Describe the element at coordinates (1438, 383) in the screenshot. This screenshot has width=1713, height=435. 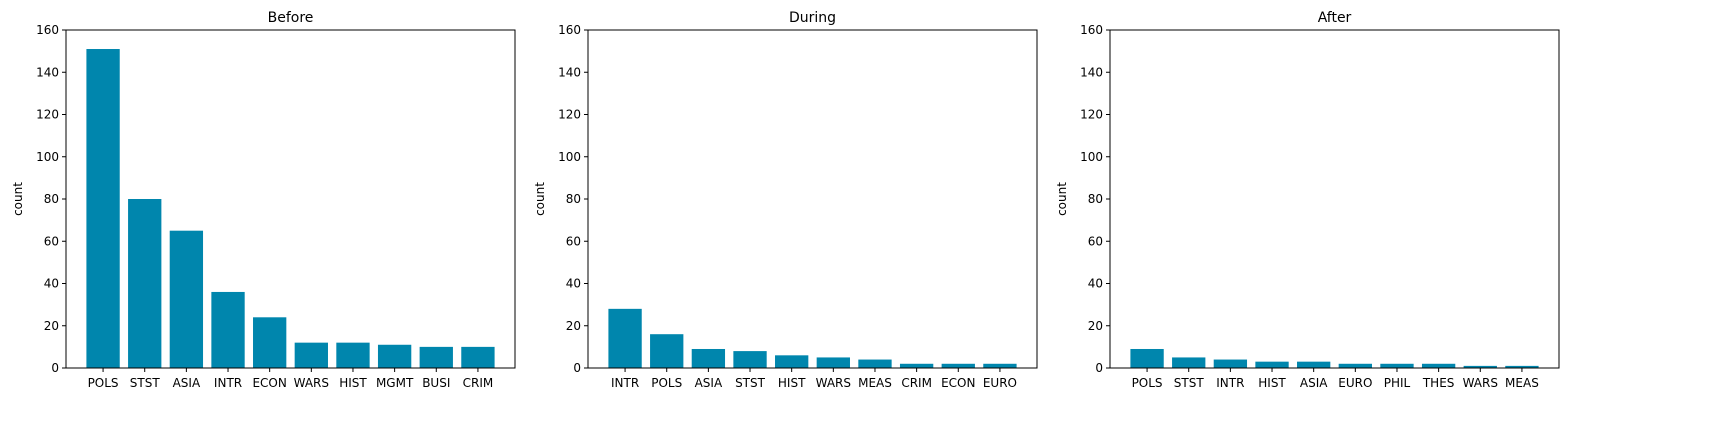
I see `x-tick-label: THES` at that location.